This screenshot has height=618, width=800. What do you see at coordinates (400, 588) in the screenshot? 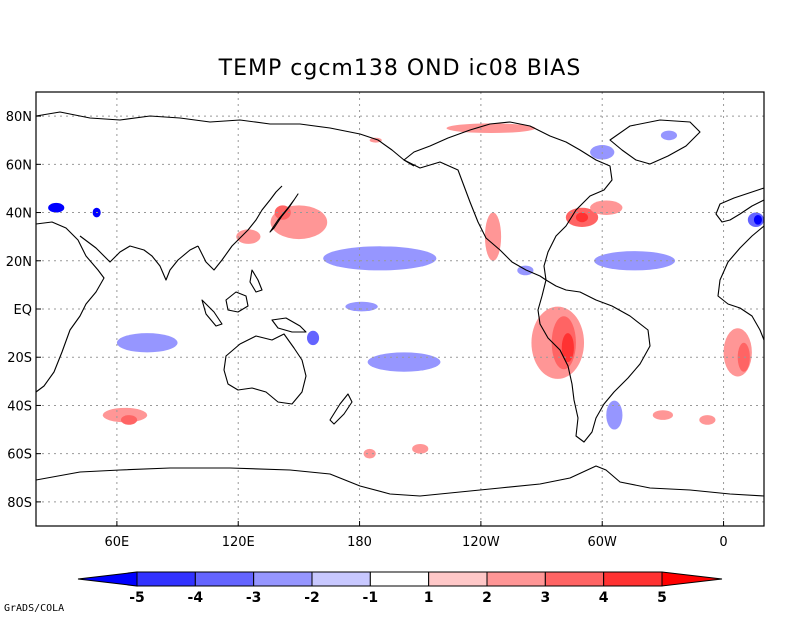
I see `colorbar: -5 -4 -3 -2 -1 1 2 3 4 5` at bounding box center [400, 588].